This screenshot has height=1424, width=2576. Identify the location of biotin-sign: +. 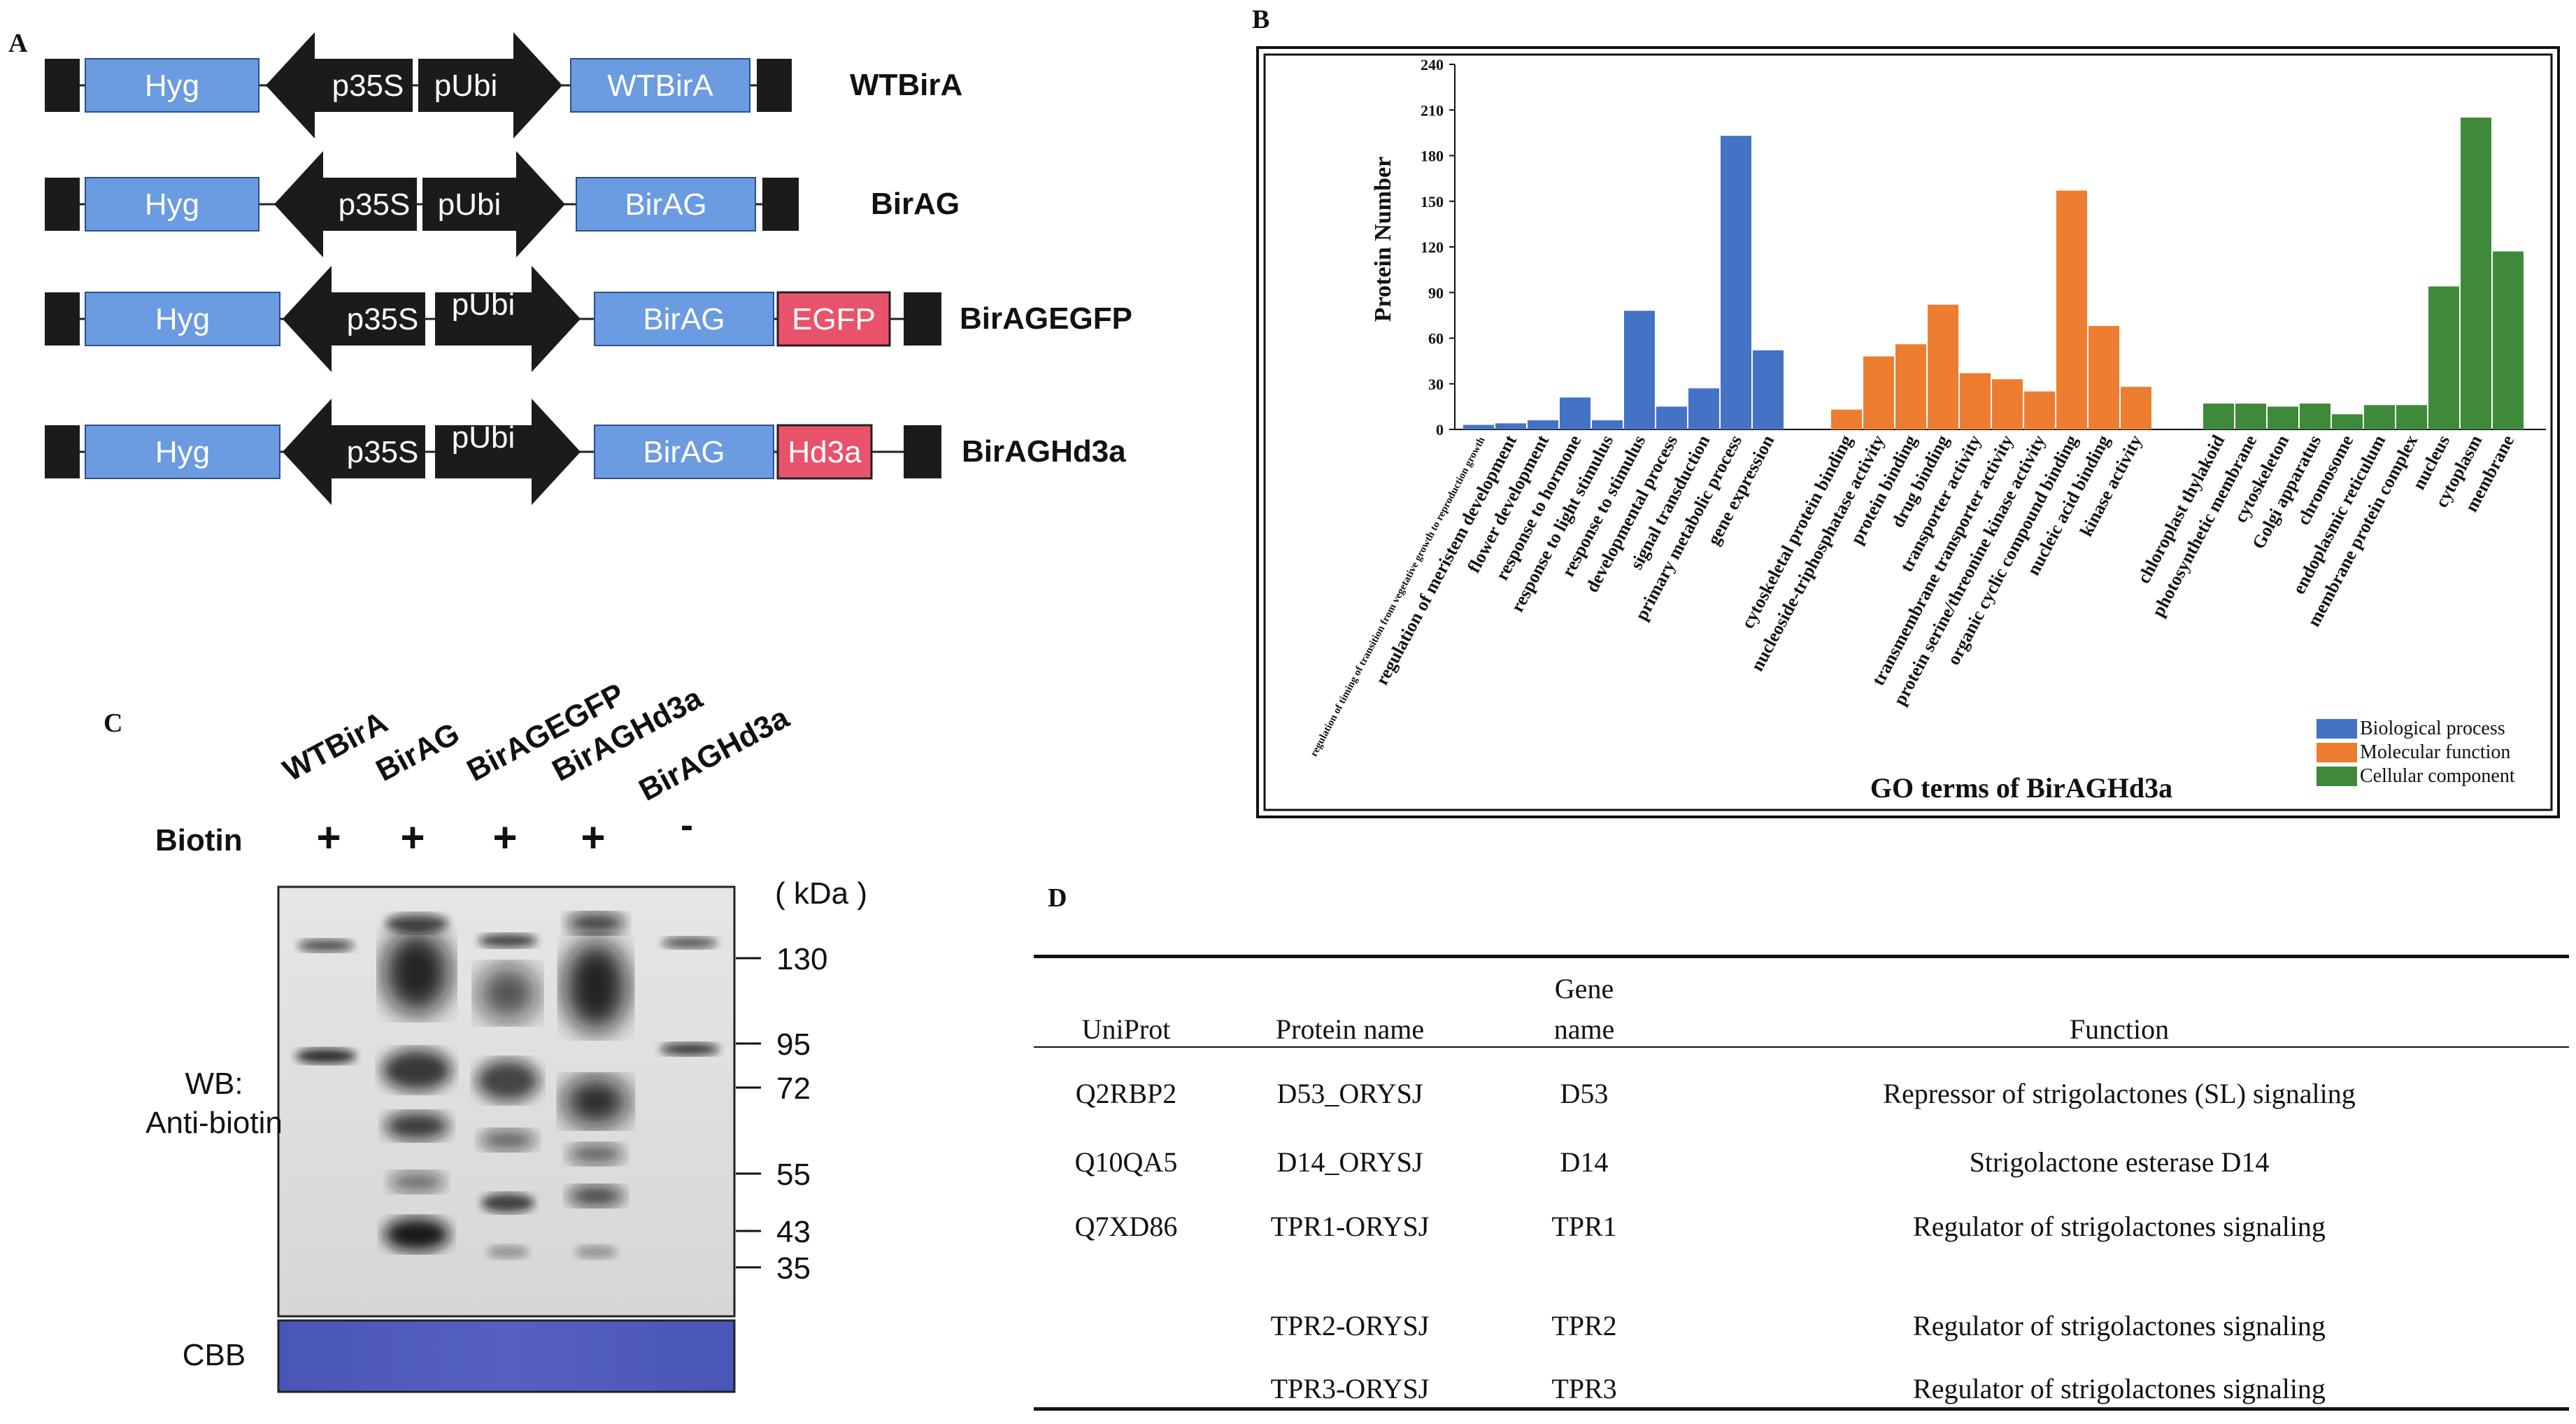
(593, 838).